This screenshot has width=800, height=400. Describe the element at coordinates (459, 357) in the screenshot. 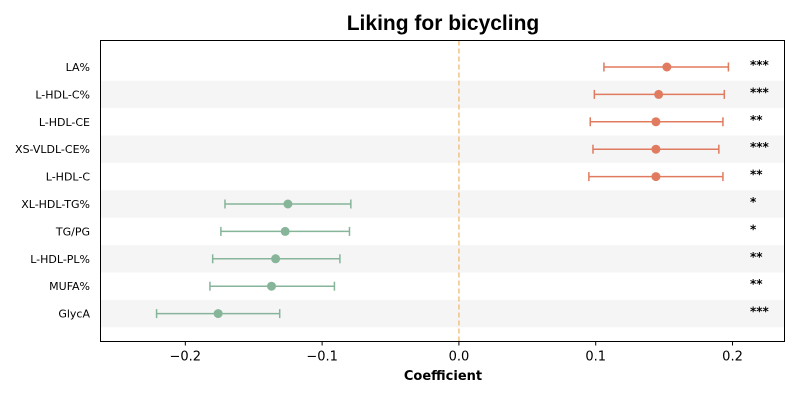

I see `x-tick-label: 0.0` at that location.